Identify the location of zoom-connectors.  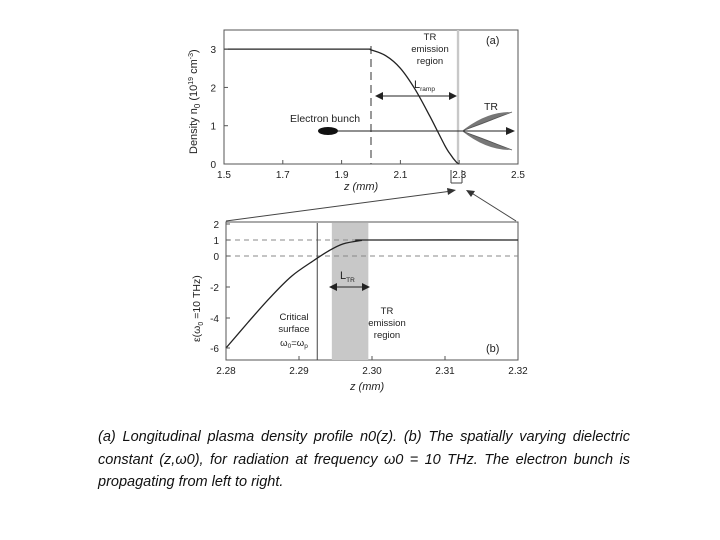
(371, 196).